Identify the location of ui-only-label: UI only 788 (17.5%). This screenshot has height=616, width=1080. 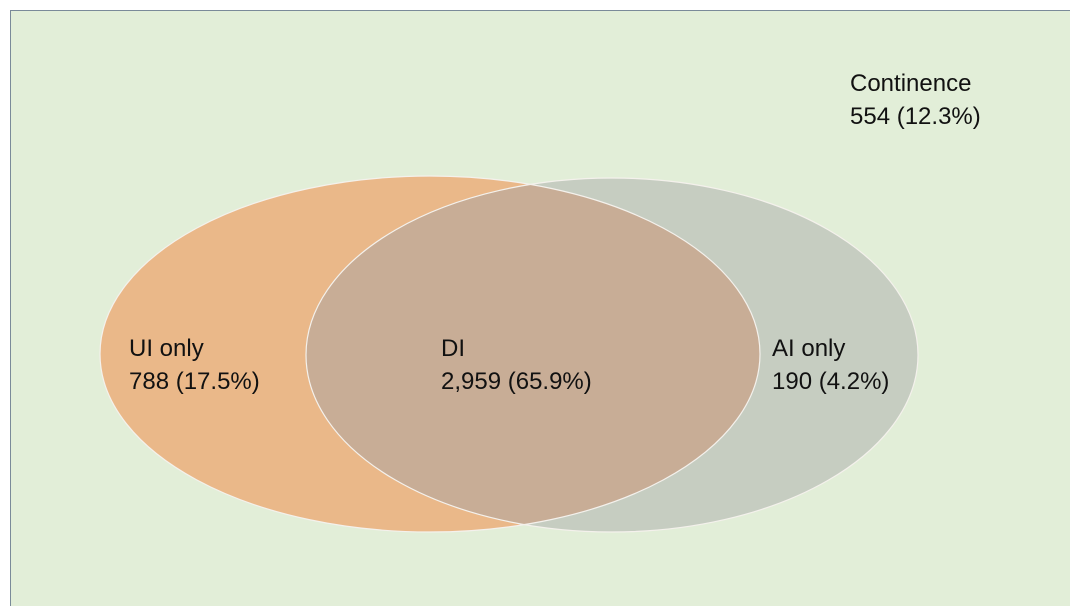
(194, 365).